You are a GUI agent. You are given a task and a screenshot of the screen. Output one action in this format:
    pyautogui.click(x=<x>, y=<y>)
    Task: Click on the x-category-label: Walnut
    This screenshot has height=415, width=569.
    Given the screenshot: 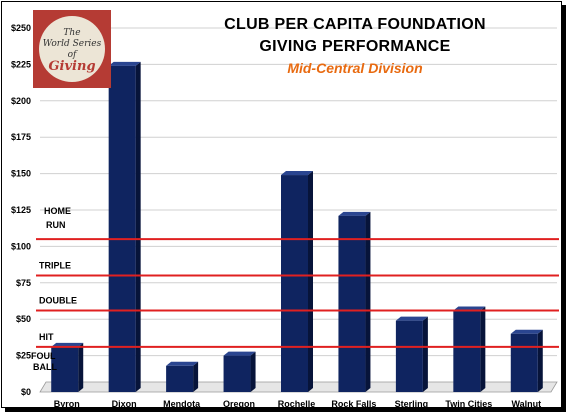 What is the action you would take?
    pyautogui.click(x=526, y=404)
    